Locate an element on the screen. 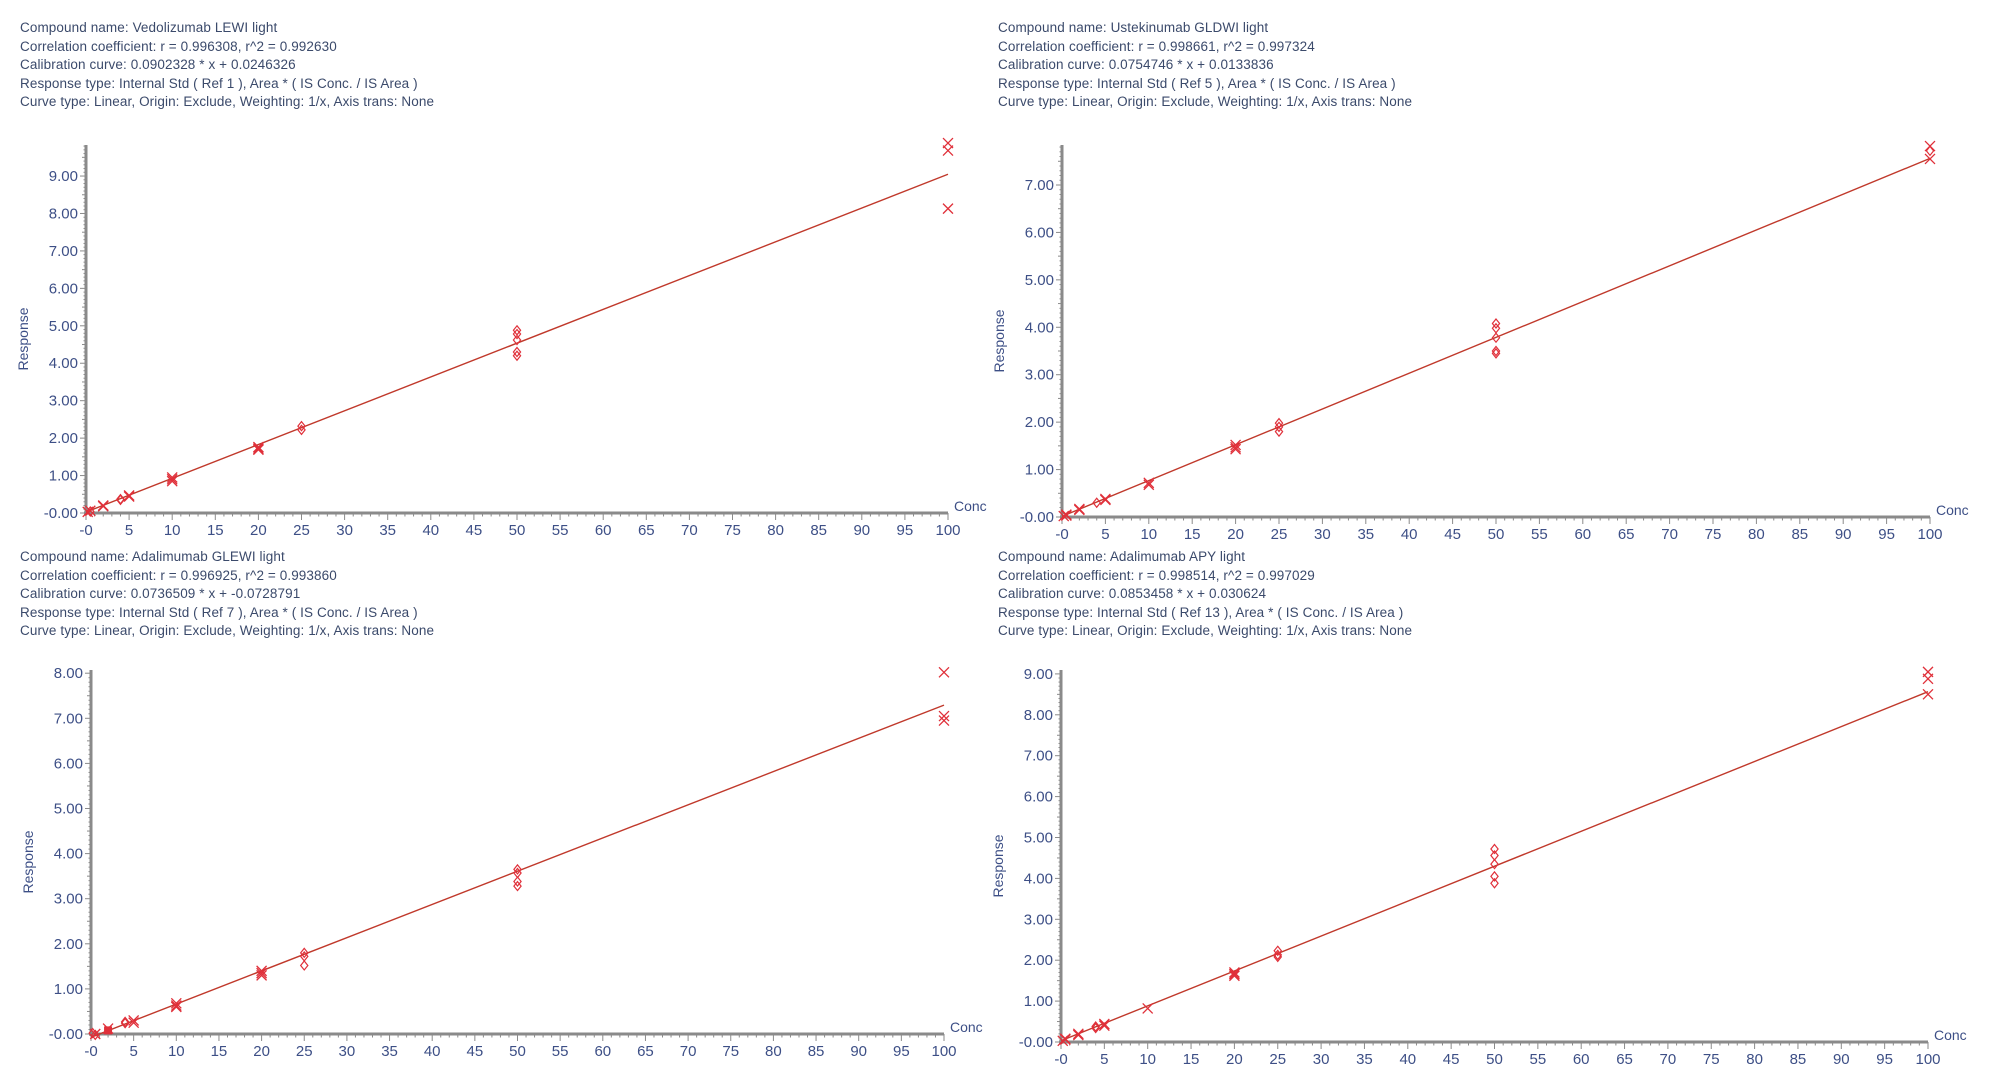  x-tick-label: 70 is located at coordinates (1668, 1059).